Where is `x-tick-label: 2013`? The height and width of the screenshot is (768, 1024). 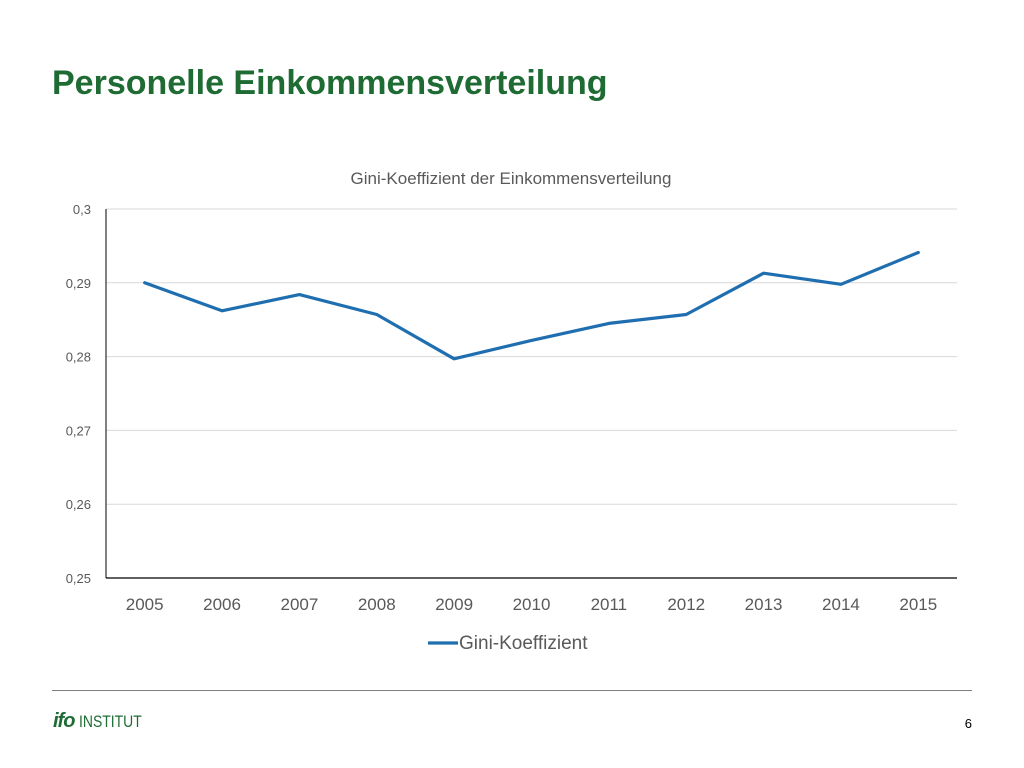 x-tick-label: 2013 is located at coordinates (764, 604).